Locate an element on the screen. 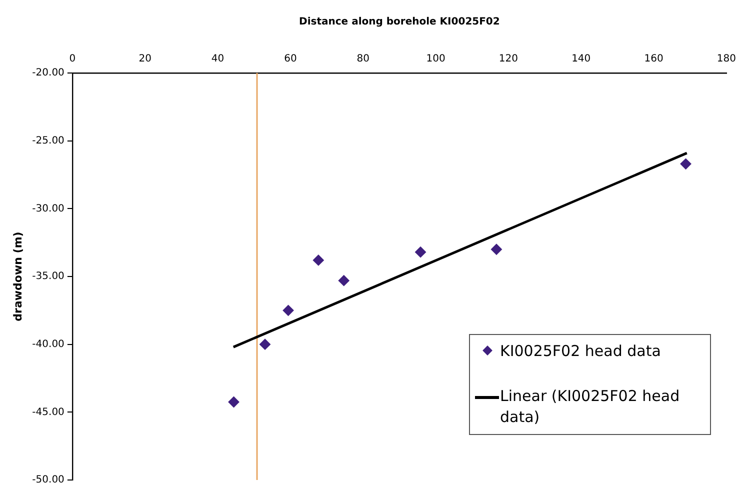 This screenshot has height=497, width=747. x-tick-label: 160 is located at coordinates (654, 59).